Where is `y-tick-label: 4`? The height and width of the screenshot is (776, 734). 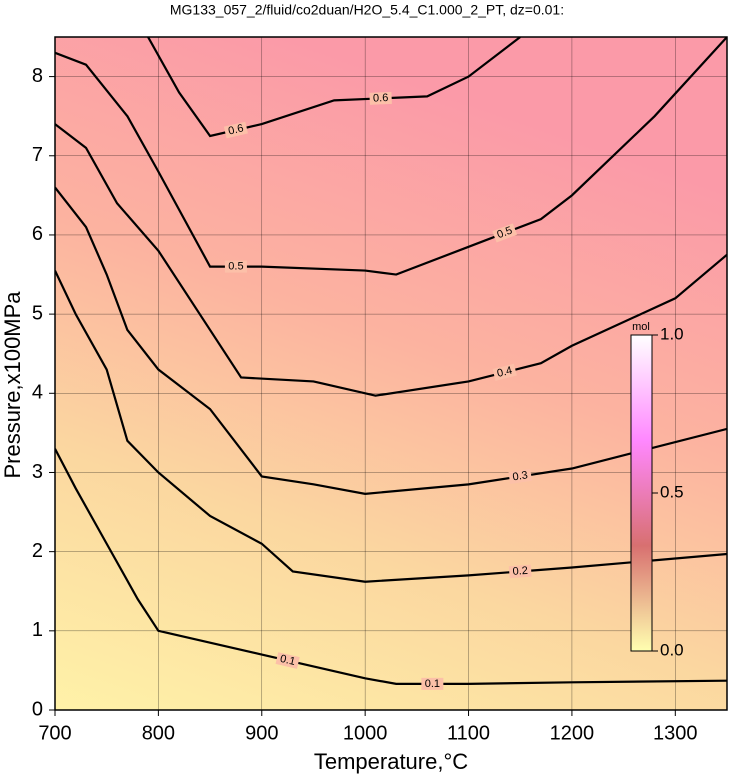 y-tick-label: 4 is located at coordinates (37, 393).